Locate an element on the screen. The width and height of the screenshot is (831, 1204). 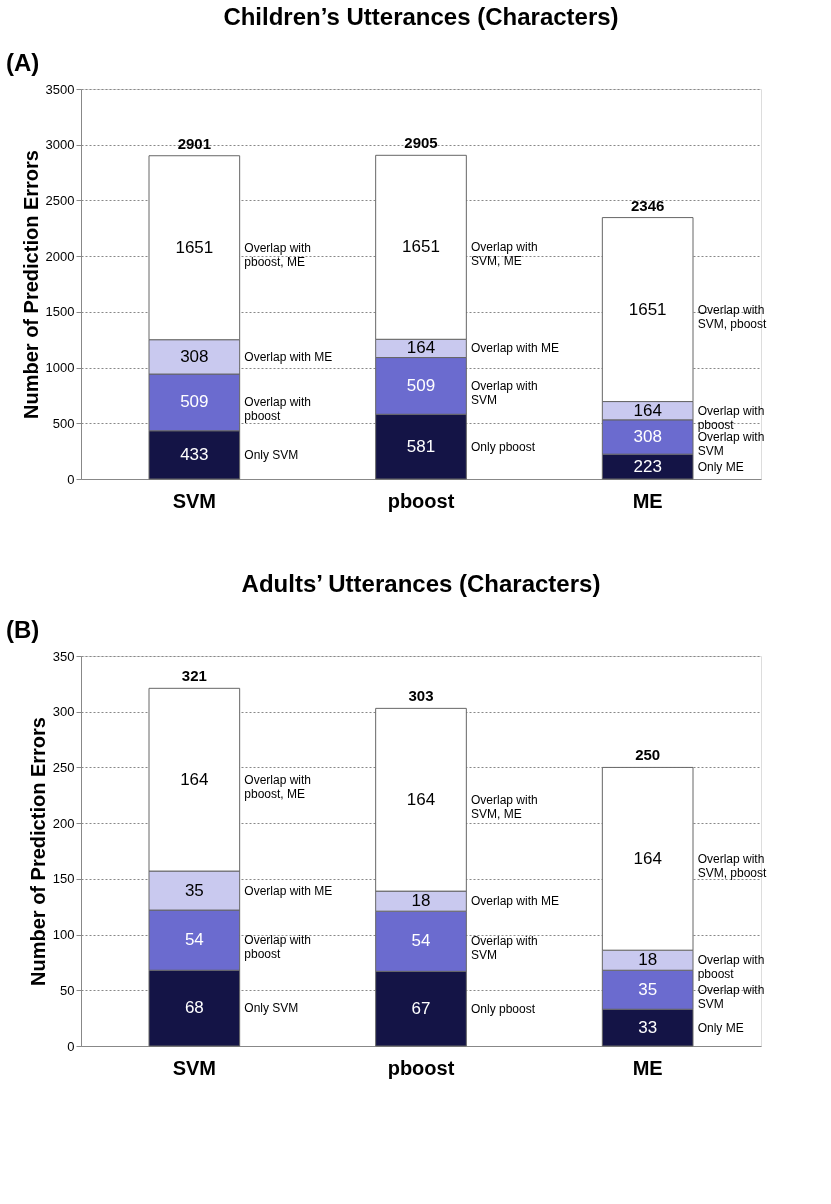
total-label: 303 is located at coordinates (421, 696).